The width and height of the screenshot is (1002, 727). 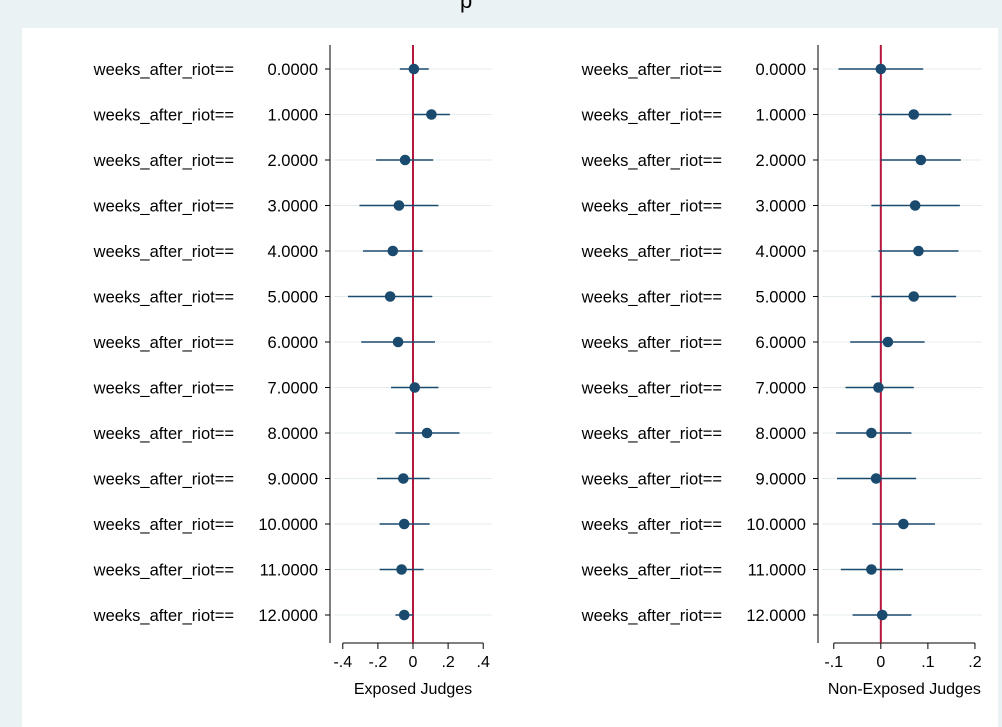 I want to click on x-axis-title: Exposed Judges, so click(x=413, y=689).